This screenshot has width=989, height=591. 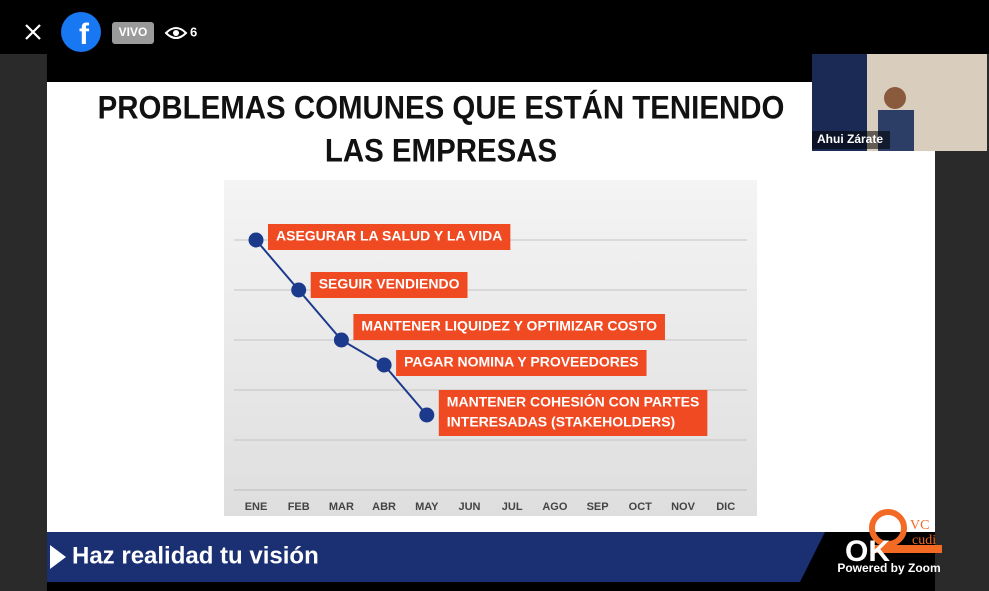 I want to click on banner-text: Haz realidad tu visión, so click(x=195, y=555).